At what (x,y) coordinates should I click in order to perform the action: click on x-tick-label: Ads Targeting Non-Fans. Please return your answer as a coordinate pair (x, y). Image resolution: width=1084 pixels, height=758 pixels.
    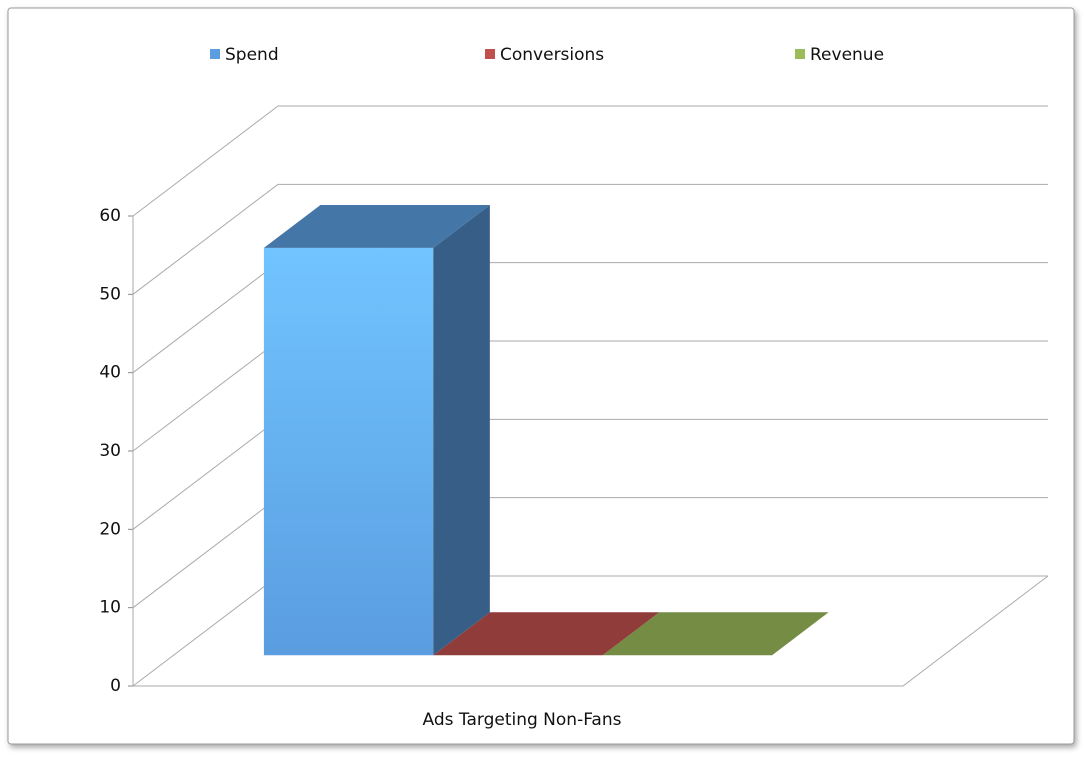
    Looking at the image, I should click on (522, 720).